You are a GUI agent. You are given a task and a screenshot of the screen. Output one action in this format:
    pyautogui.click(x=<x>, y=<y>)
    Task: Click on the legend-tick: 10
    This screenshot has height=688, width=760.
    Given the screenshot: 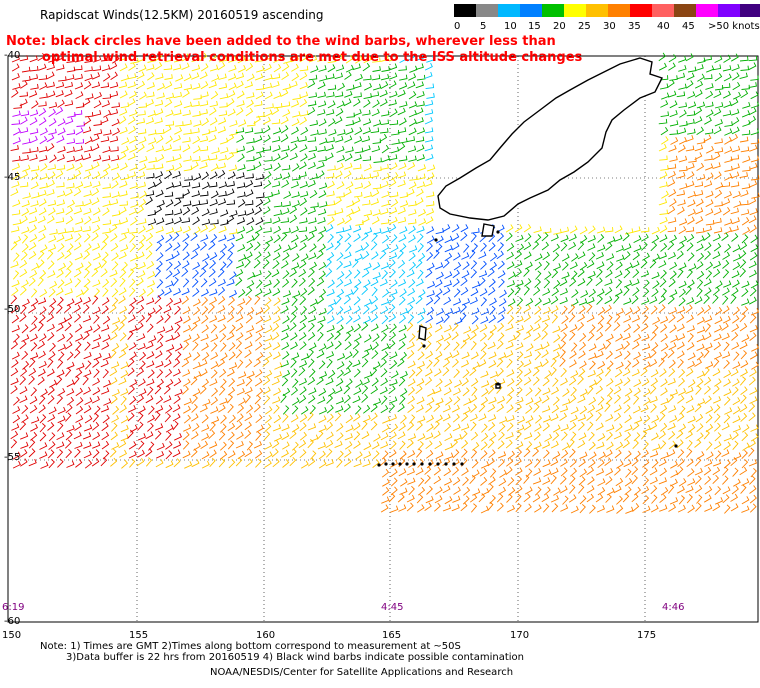 What is the action you would take?
    pyautogui.click(x=510, y=26)
    